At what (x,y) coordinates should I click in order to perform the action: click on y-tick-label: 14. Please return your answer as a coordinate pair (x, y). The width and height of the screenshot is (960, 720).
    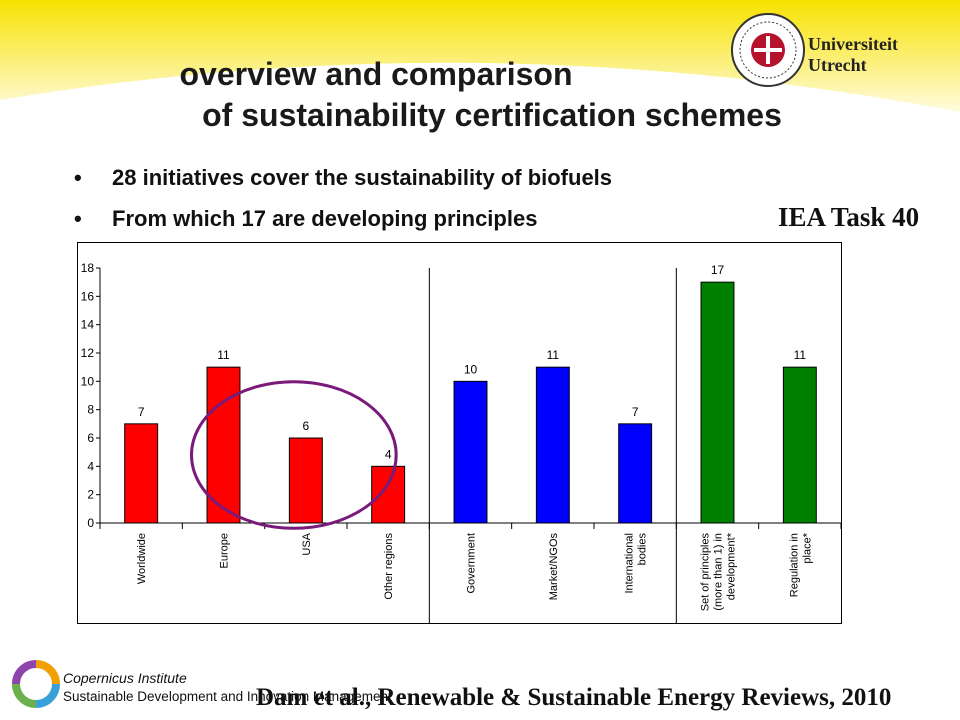
    Looking at the image, I should click on (88, 325).